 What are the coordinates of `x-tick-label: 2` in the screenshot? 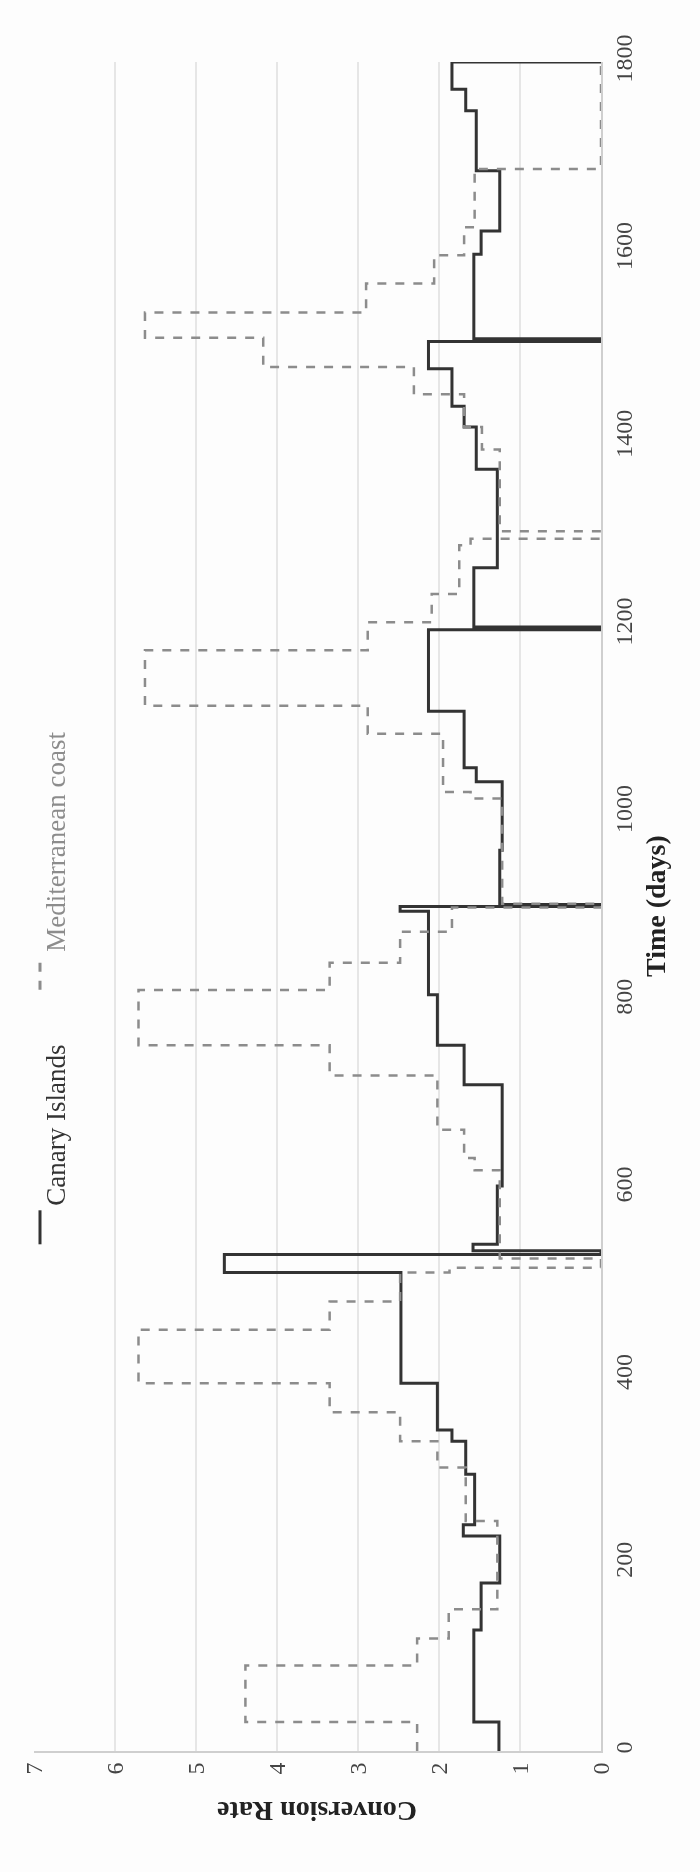 It's located at (438, 1768).